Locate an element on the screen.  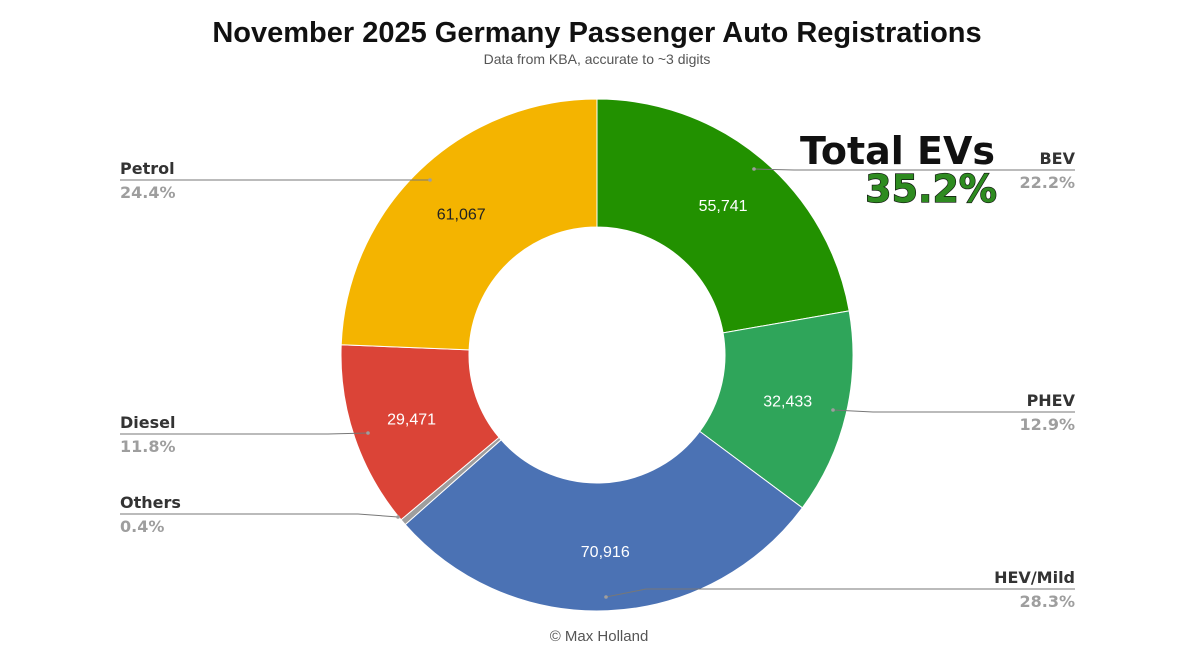
legend-percent-others: 0.4% is located at coordinates (142, 526).